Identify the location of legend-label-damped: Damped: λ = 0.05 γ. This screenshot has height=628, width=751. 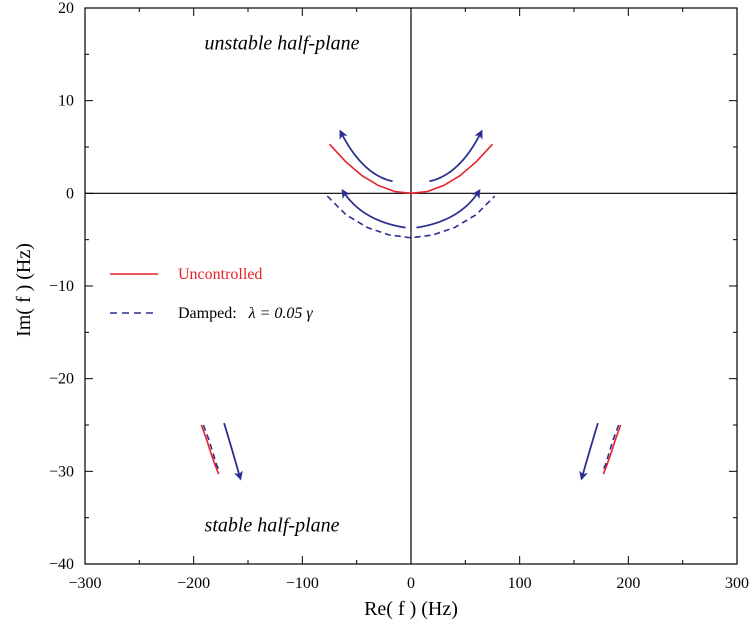
(245, 313).